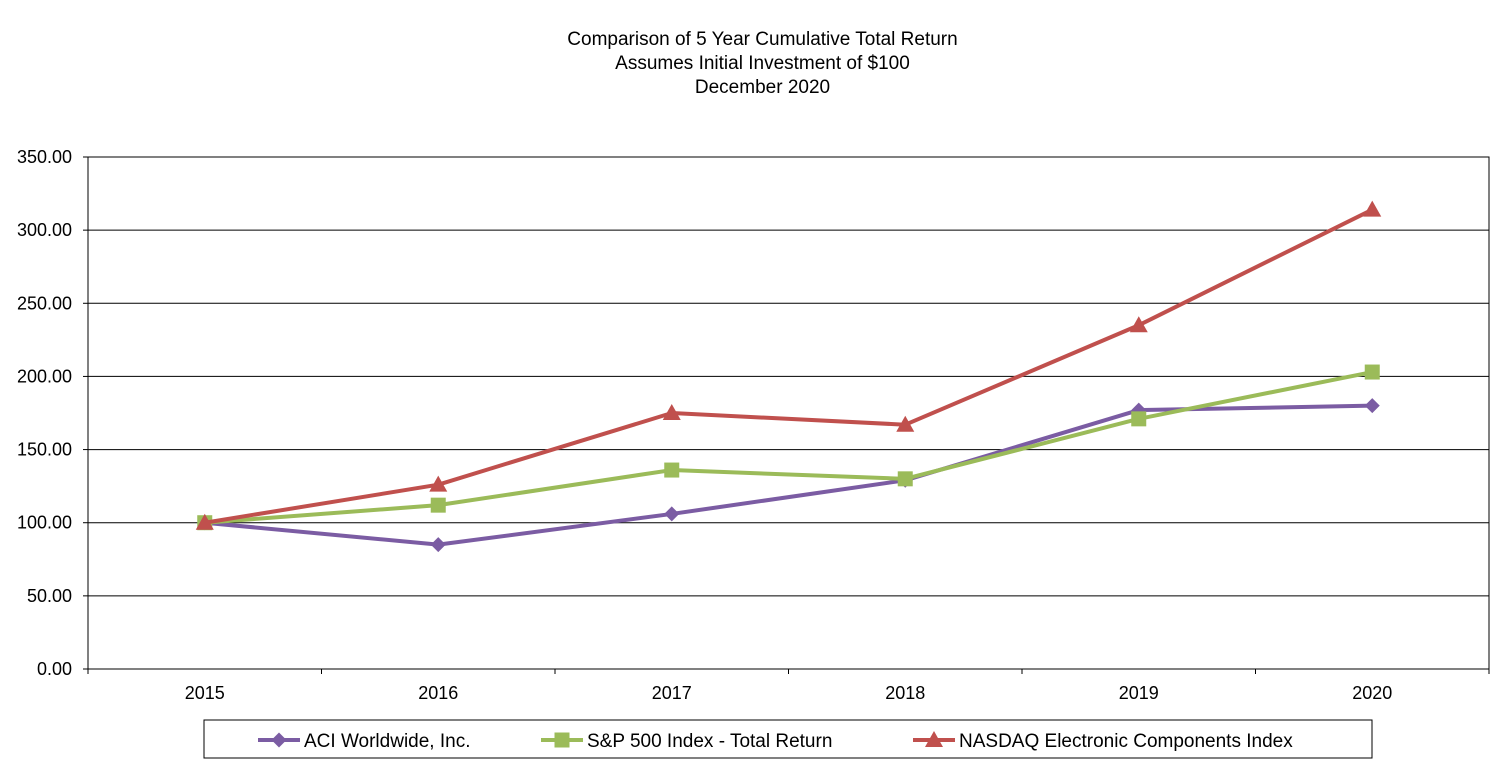 The height and width of the screenshot is (781, 1509). I want to click on y-tick-label: 50.00, so click(49, 596).